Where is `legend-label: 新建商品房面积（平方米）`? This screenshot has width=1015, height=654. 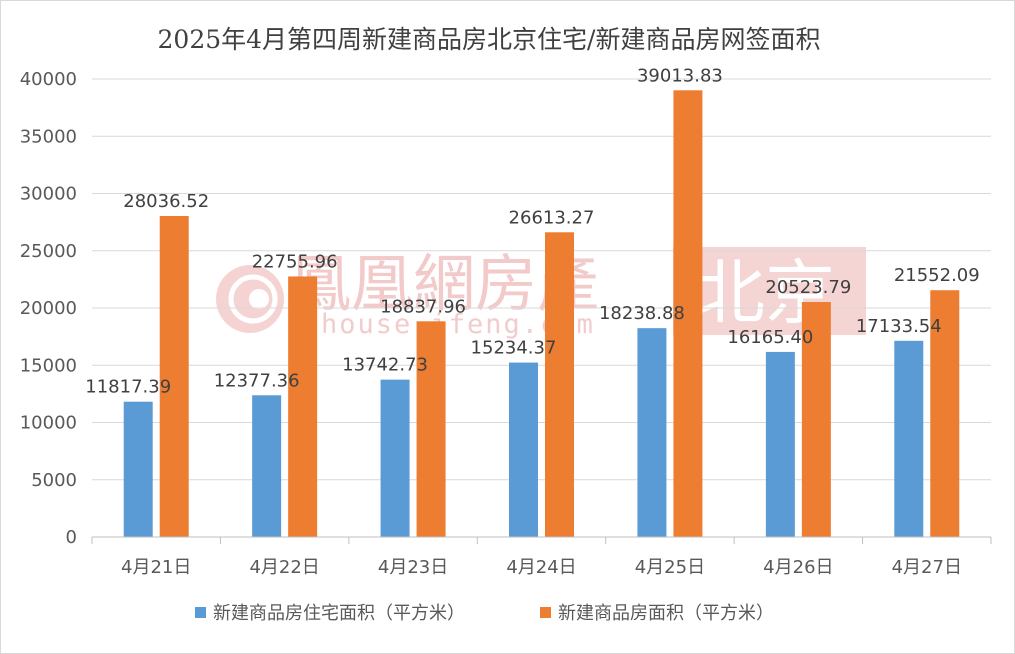
legend-label: 新建商品房面积（平方米） is located at coordinates (666, 613).